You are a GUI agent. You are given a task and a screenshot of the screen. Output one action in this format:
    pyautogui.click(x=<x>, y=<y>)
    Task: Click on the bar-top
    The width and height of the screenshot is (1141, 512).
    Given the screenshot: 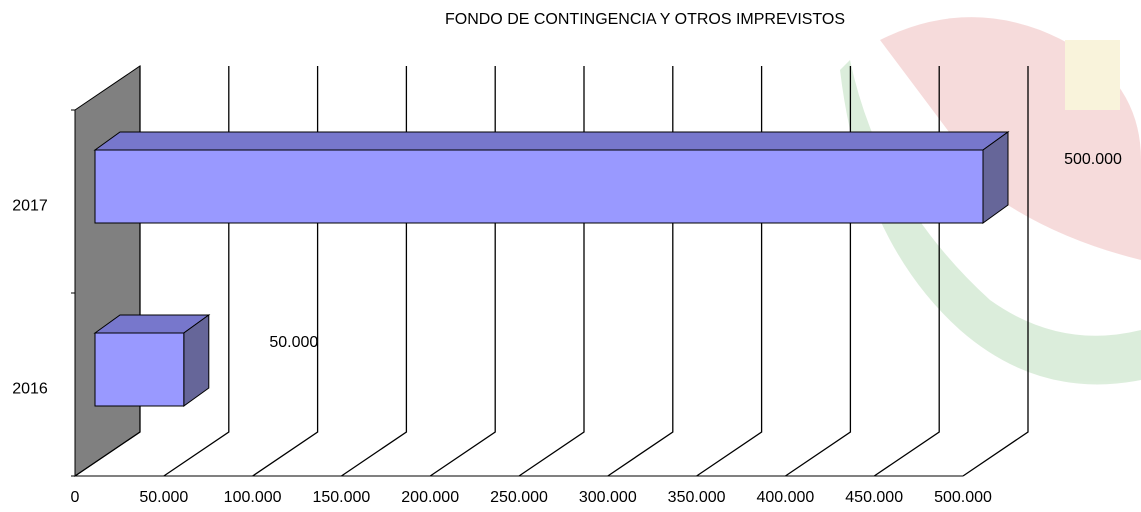 What is the action you would take?
    pyautogui.click(x=551, y=141)
    